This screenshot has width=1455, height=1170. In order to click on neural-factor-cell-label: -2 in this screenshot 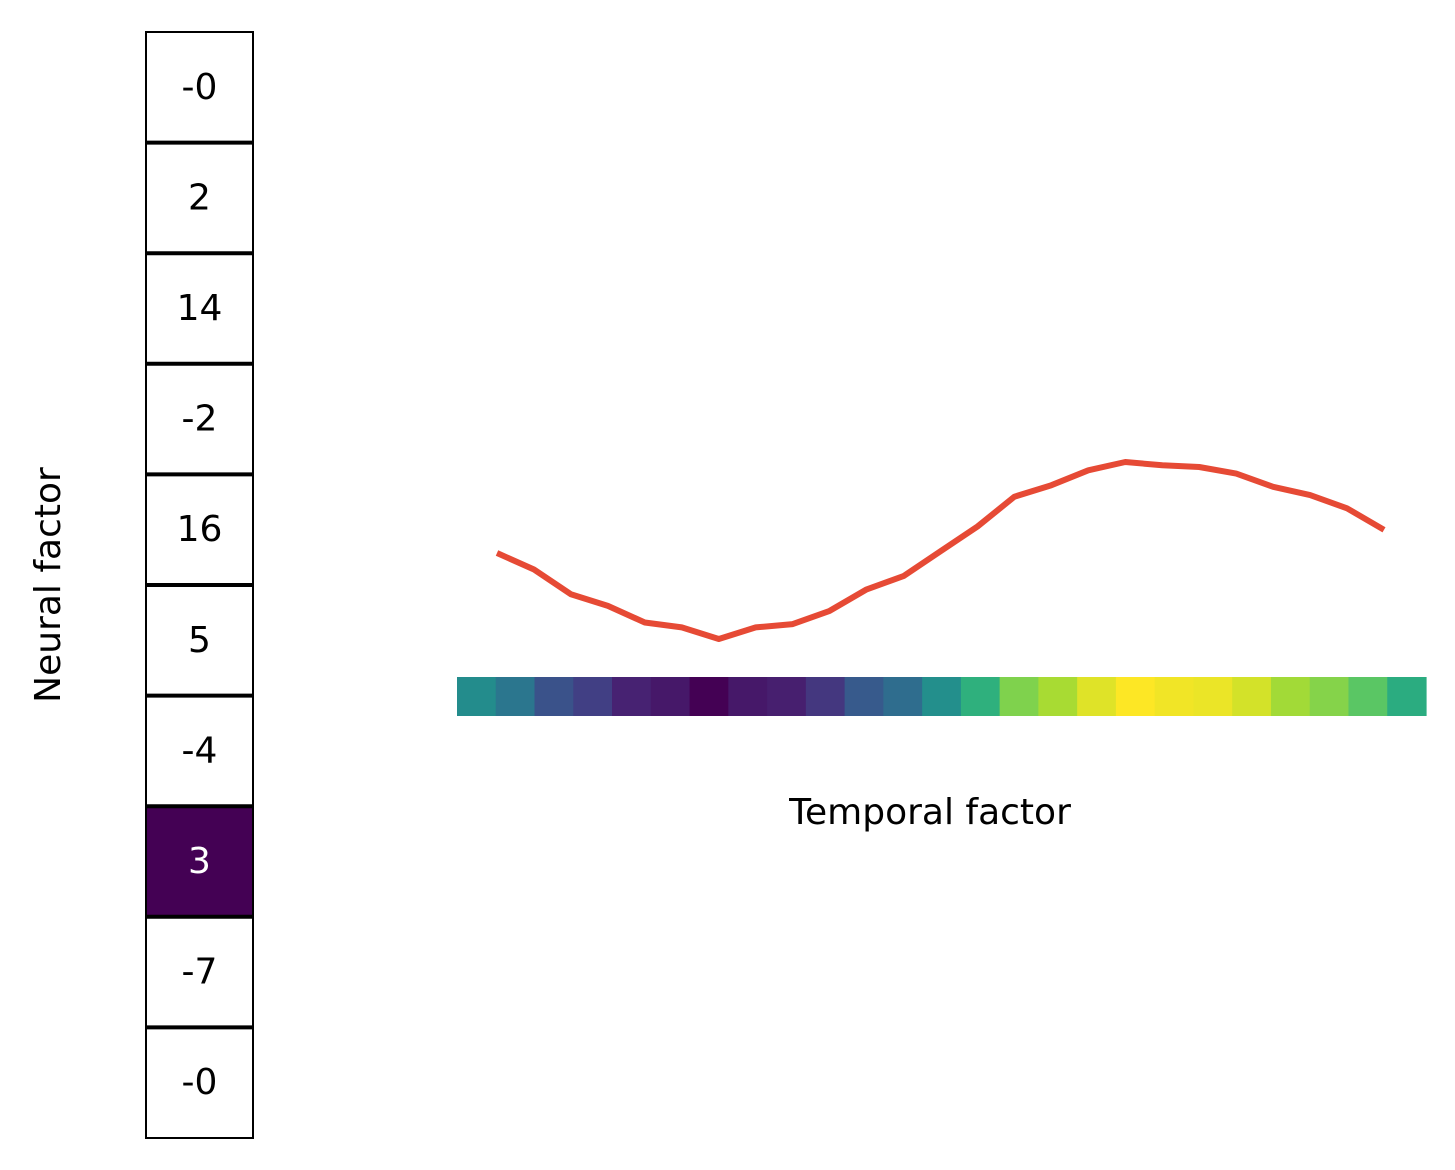, I will do `click(200, 419)`.